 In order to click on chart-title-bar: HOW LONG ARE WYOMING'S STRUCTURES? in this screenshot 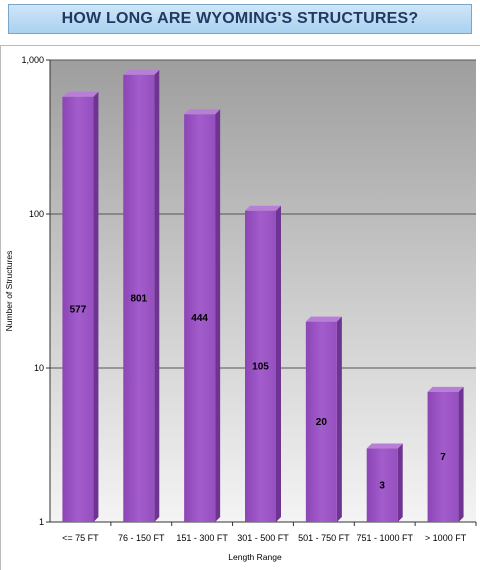, I will do `click(240, 19)`.